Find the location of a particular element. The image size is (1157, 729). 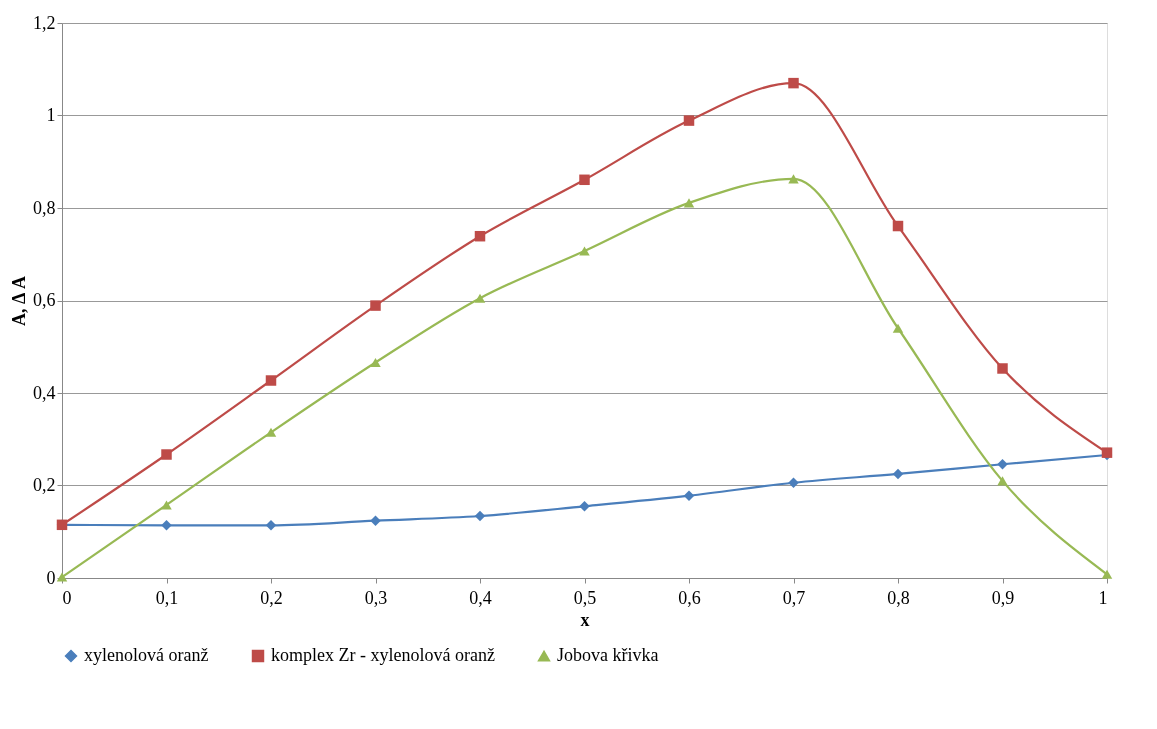

y-tick-label: 1,2 is located at coordinates (44, 22).